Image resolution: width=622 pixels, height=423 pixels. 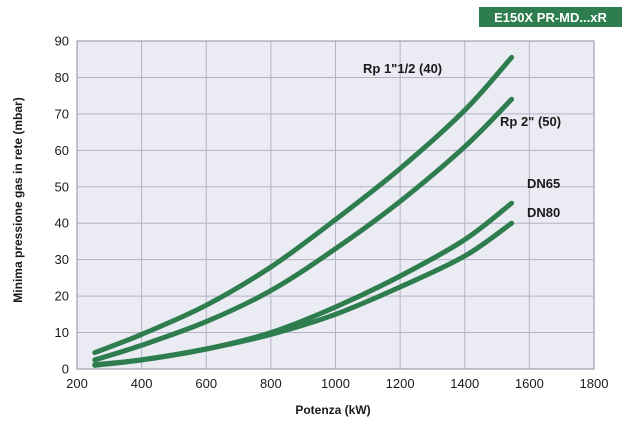 What do you see at coordinates (594, 383) in the screenshot?
I see `x-tick-label: 1800` at bounding box center [594, 383].